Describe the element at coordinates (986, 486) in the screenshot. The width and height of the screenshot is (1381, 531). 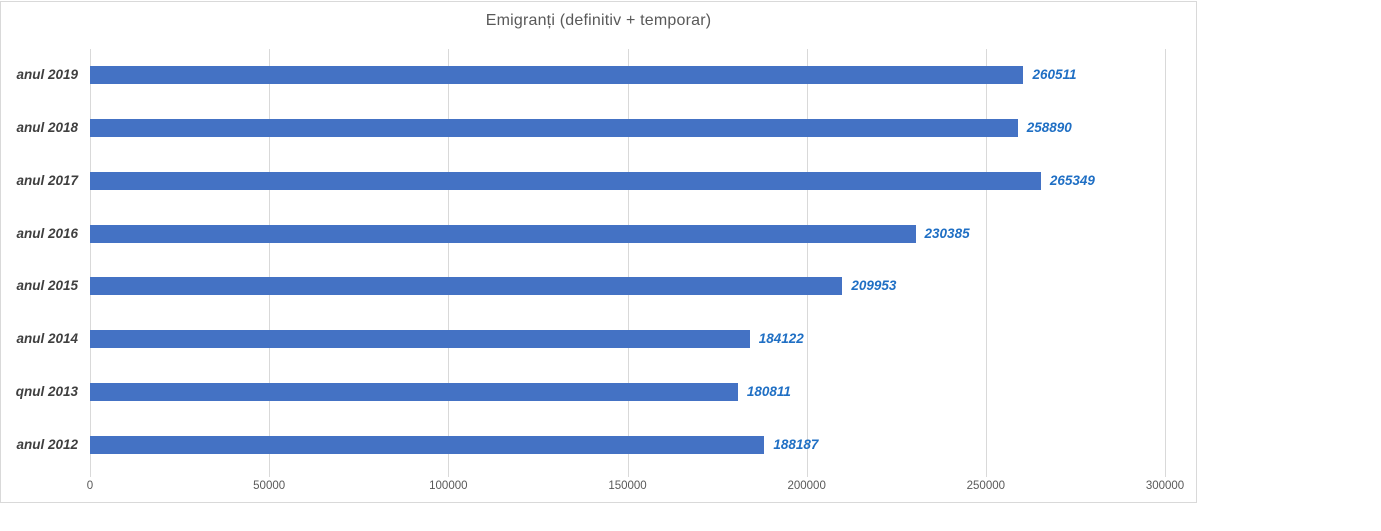
I see `x-tick-label: 250000` at that location.